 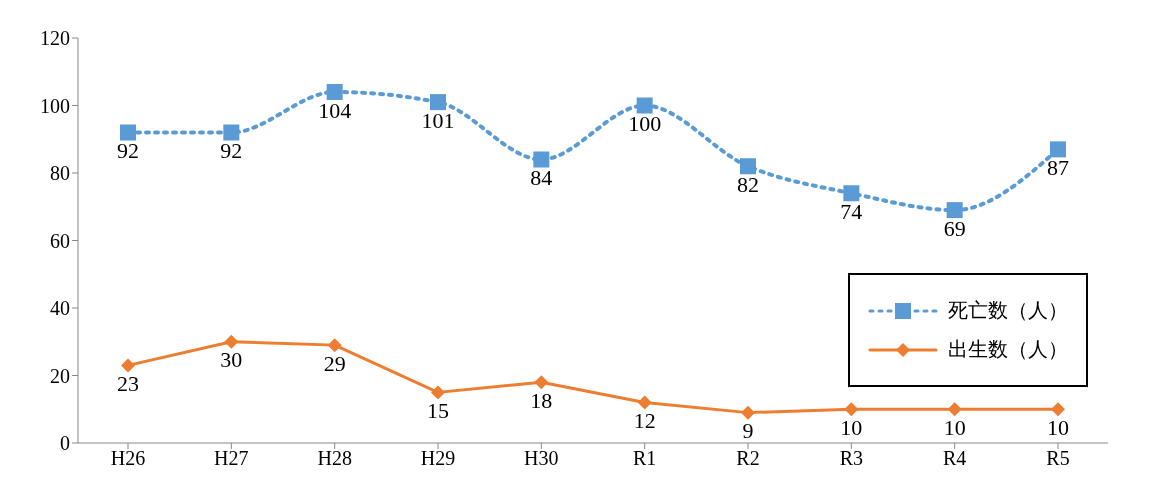 I want to click on x-tick-label: H29, so click(x=438, y=458).